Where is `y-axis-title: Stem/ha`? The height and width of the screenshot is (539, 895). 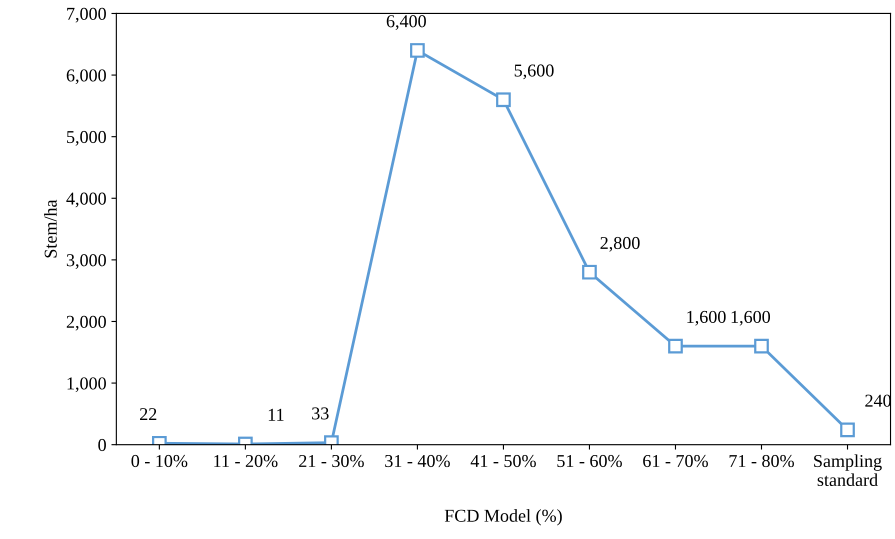
y-axis-title: Stem/ha is located at coordinates (50, 229).